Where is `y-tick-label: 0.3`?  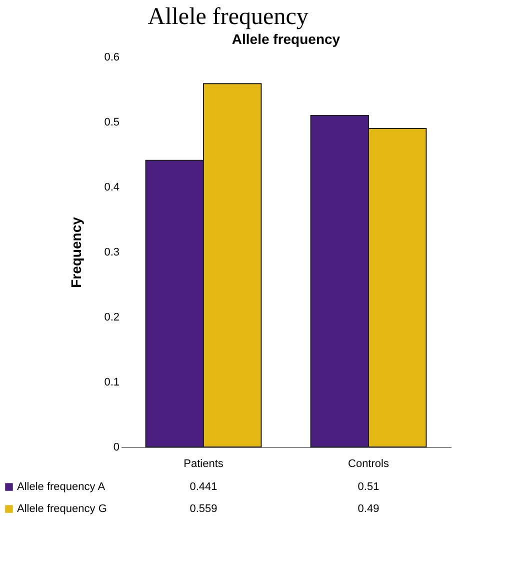
y-tick-label: 0.3 is located at coordinates (112, 252).